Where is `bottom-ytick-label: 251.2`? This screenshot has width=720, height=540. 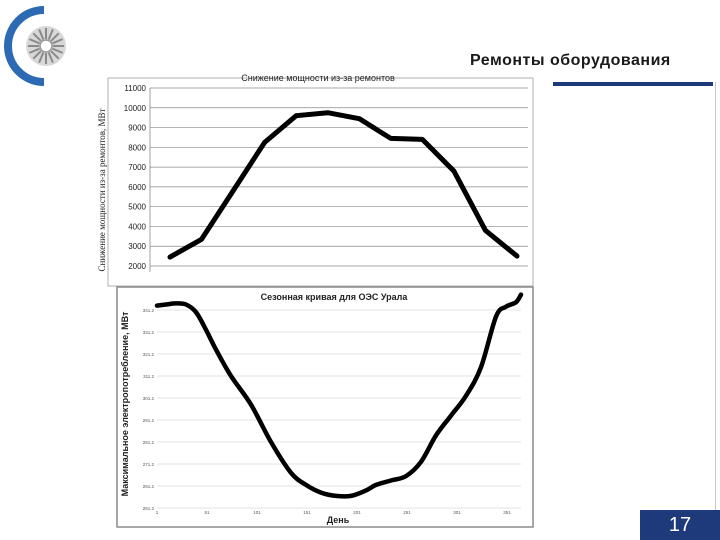 bottom-ytick-label: 251.2 is located at coordinates (149, 508).